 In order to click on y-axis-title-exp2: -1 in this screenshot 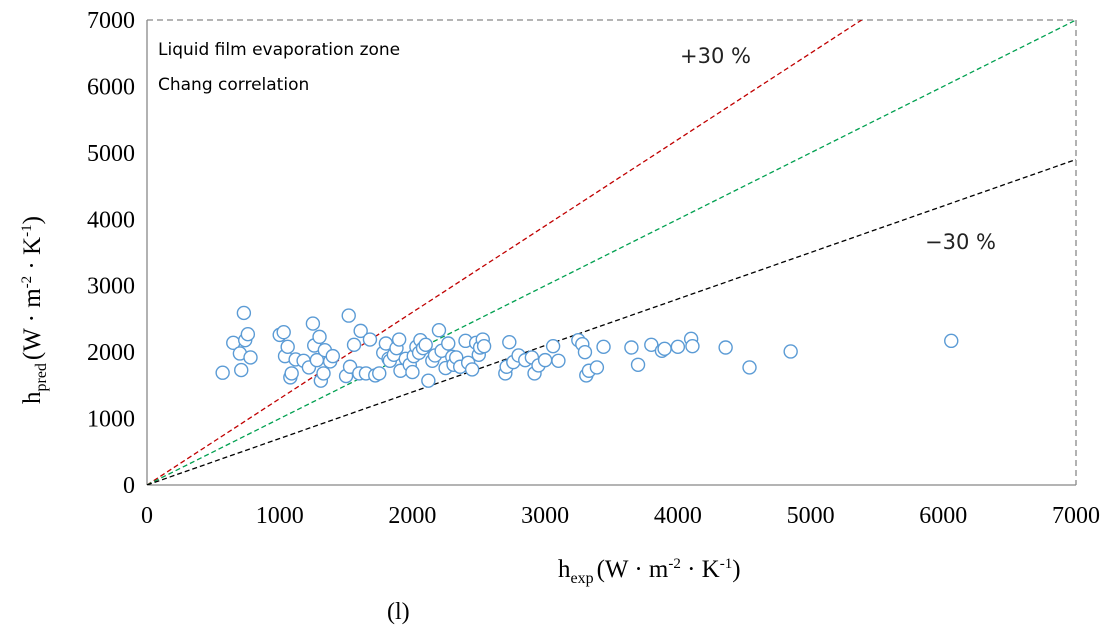, I will do `click(27, 230)`.